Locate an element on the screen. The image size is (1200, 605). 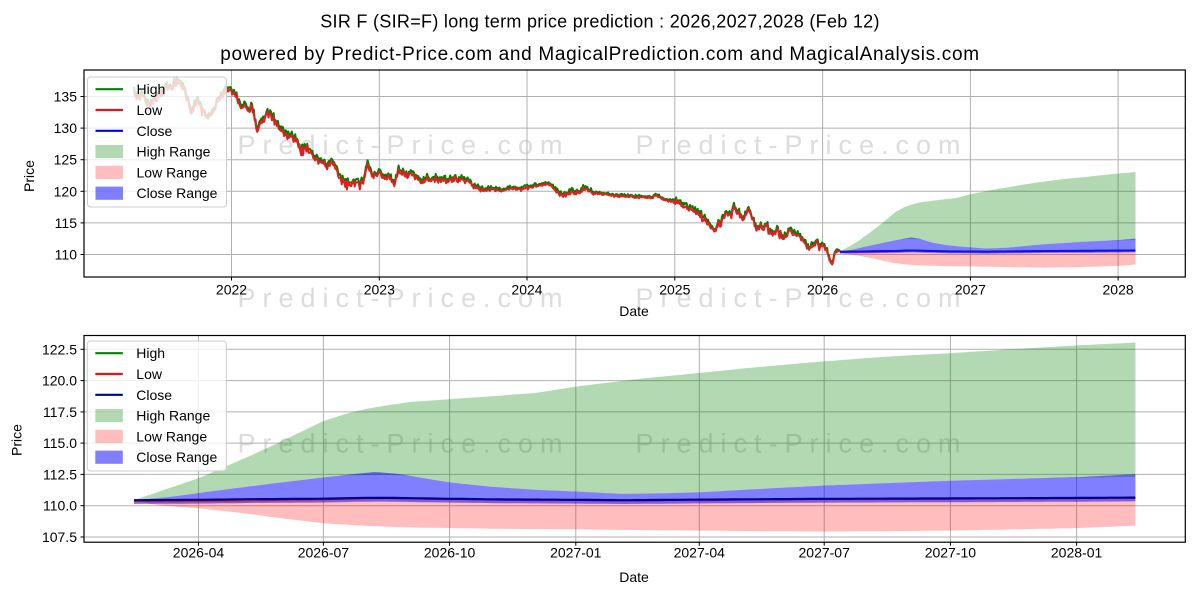
svg-text: 2023 is located at coordinates (379, 290).